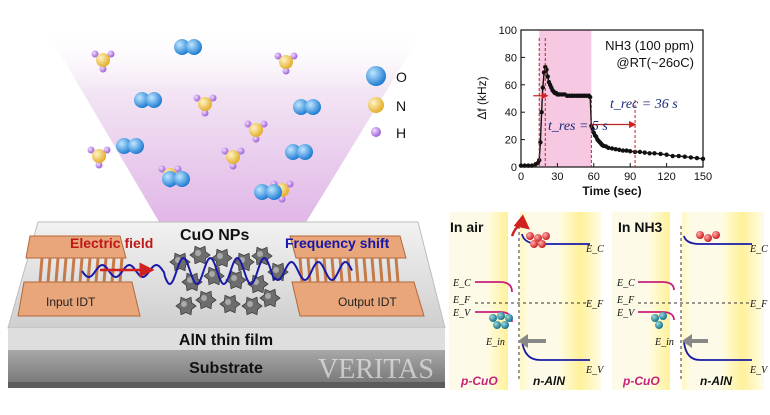 The image size is (770, 415). Describe the element at coordinates (557, 177) in the screenshot. I see `x-tick-label: 30` at that location.